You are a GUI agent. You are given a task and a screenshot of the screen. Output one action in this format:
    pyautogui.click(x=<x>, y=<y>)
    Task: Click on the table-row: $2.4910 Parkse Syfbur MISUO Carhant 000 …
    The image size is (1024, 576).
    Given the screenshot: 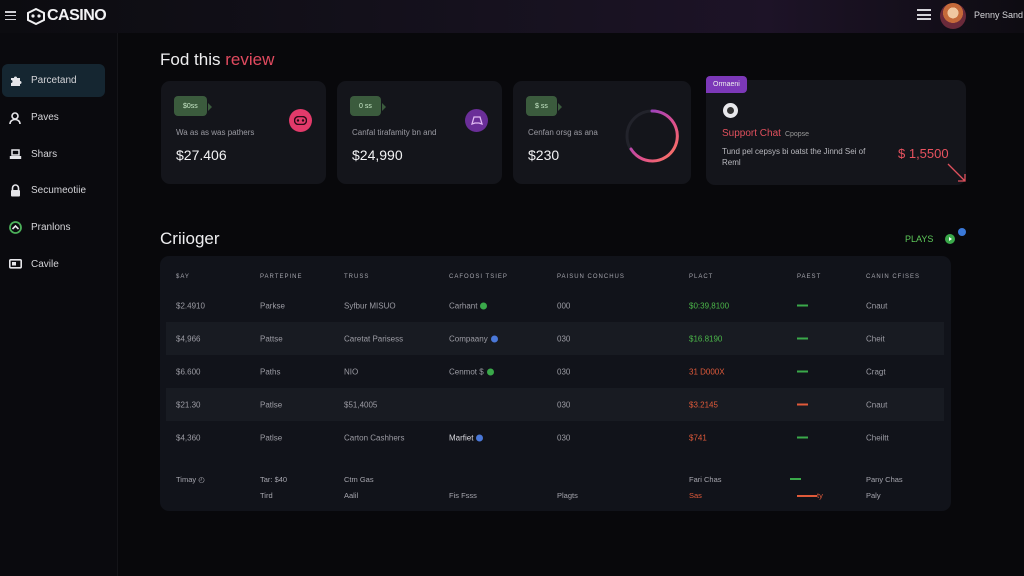 What is the action you would take?
    pyautogui.click(x=555, y=305)
    